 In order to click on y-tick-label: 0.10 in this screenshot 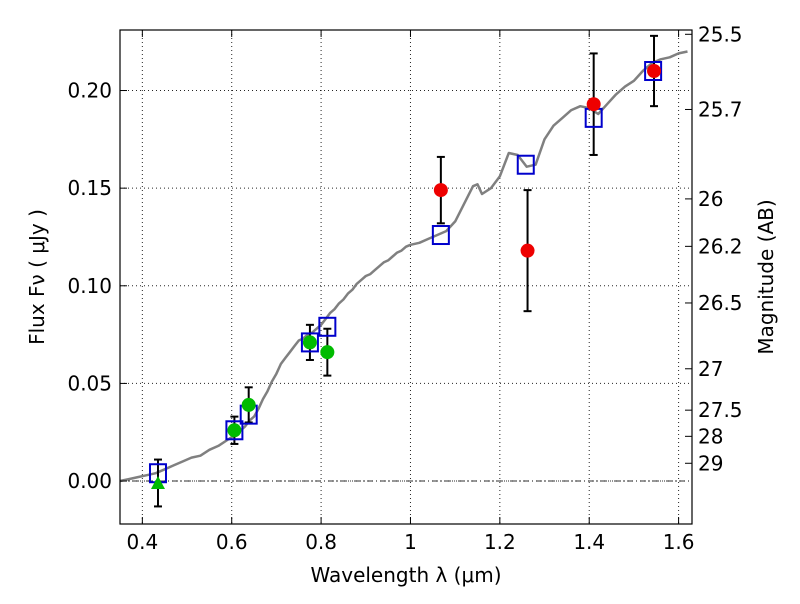, I will do `click(89, 286)`.